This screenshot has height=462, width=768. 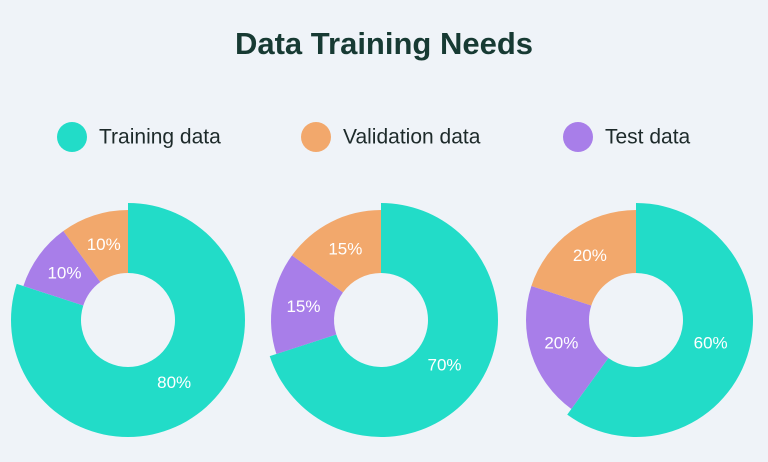 I want to click on value-label: 80%, so click(x=174, y=382).